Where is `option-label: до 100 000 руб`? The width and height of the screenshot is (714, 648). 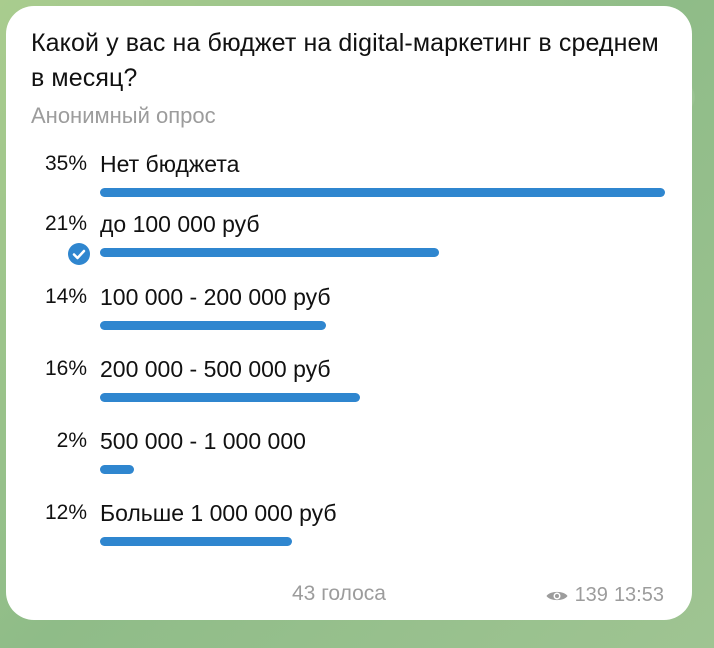
option-label: до 100 000 руб is located at coordinates (180, 224).